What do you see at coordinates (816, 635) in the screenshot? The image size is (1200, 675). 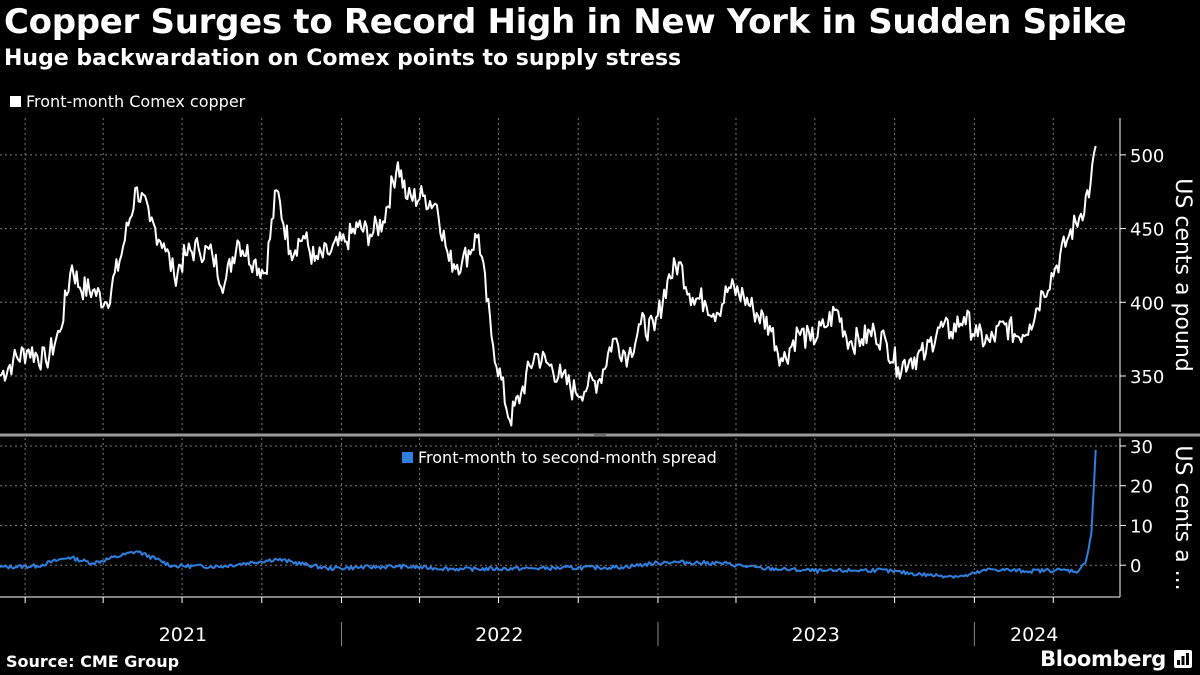 I see `year-label-2023: 2023` at bounding box center [816, 635].